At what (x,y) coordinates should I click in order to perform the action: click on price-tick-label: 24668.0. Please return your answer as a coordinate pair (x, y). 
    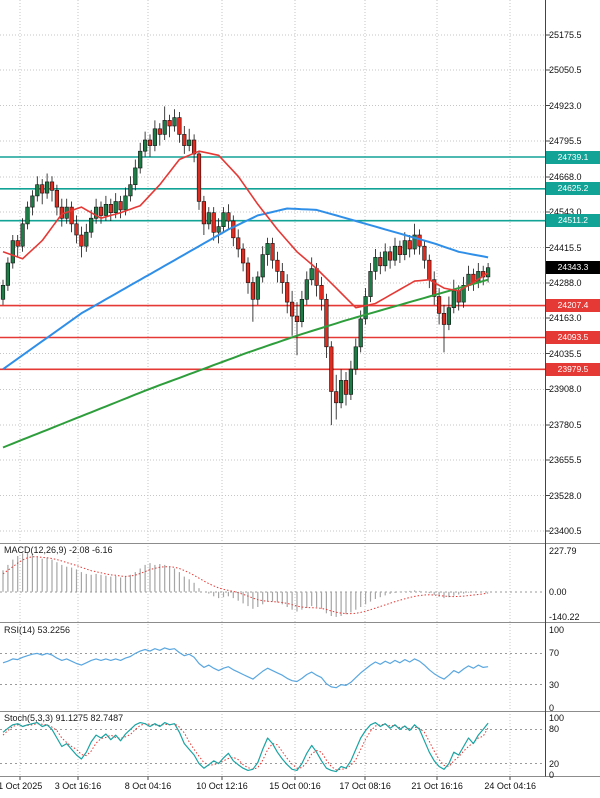
    Looking at the image, I should click on (565, 176).